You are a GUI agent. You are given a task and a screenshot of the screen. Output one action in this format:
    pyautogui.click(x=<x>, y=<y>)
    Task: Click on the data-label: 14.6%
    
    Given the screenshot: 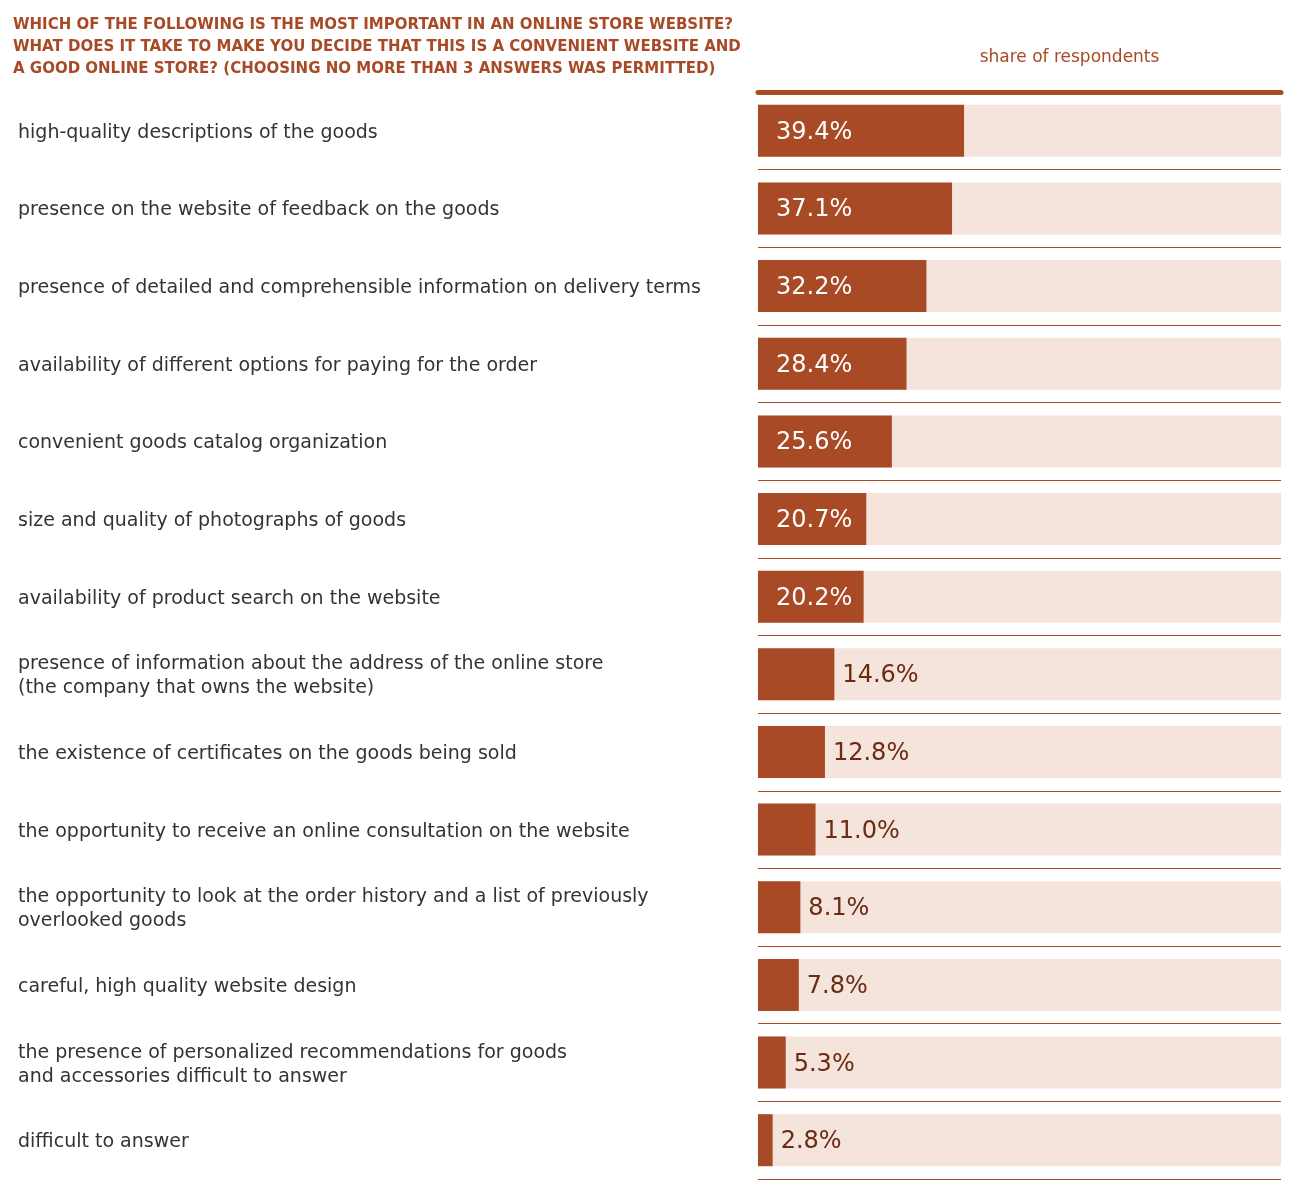 What is the action you would take?
    pyautogui.click(x=880, y=674)
    